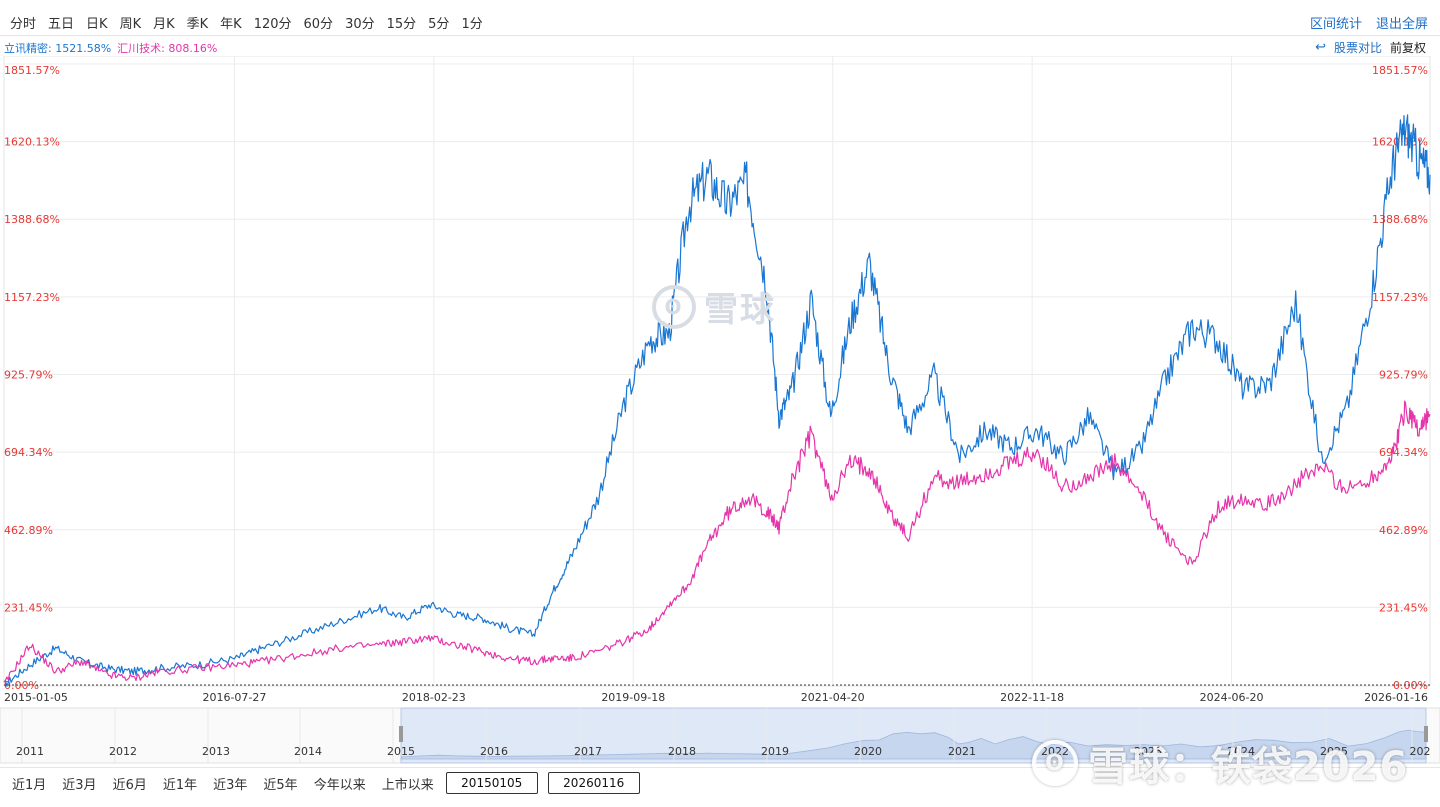  What do you see at coordinates (180, 785) in the screenshot?
I see `range-option: 近1年` at bounding box center [180, 785].